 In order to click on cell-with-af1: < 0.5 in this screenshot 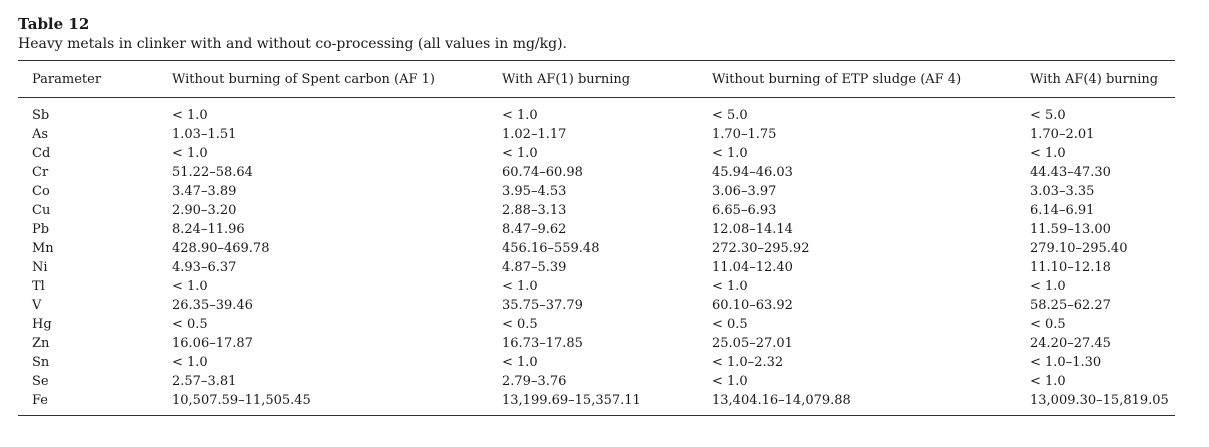, I will do `click(520, 324)`.